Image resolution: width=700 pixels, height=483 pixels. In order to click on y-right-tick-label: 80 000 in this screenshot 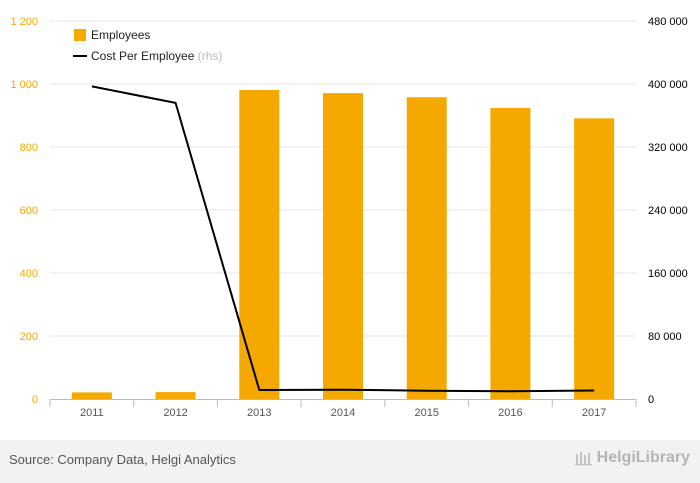, I will do `click(665, 337)`.